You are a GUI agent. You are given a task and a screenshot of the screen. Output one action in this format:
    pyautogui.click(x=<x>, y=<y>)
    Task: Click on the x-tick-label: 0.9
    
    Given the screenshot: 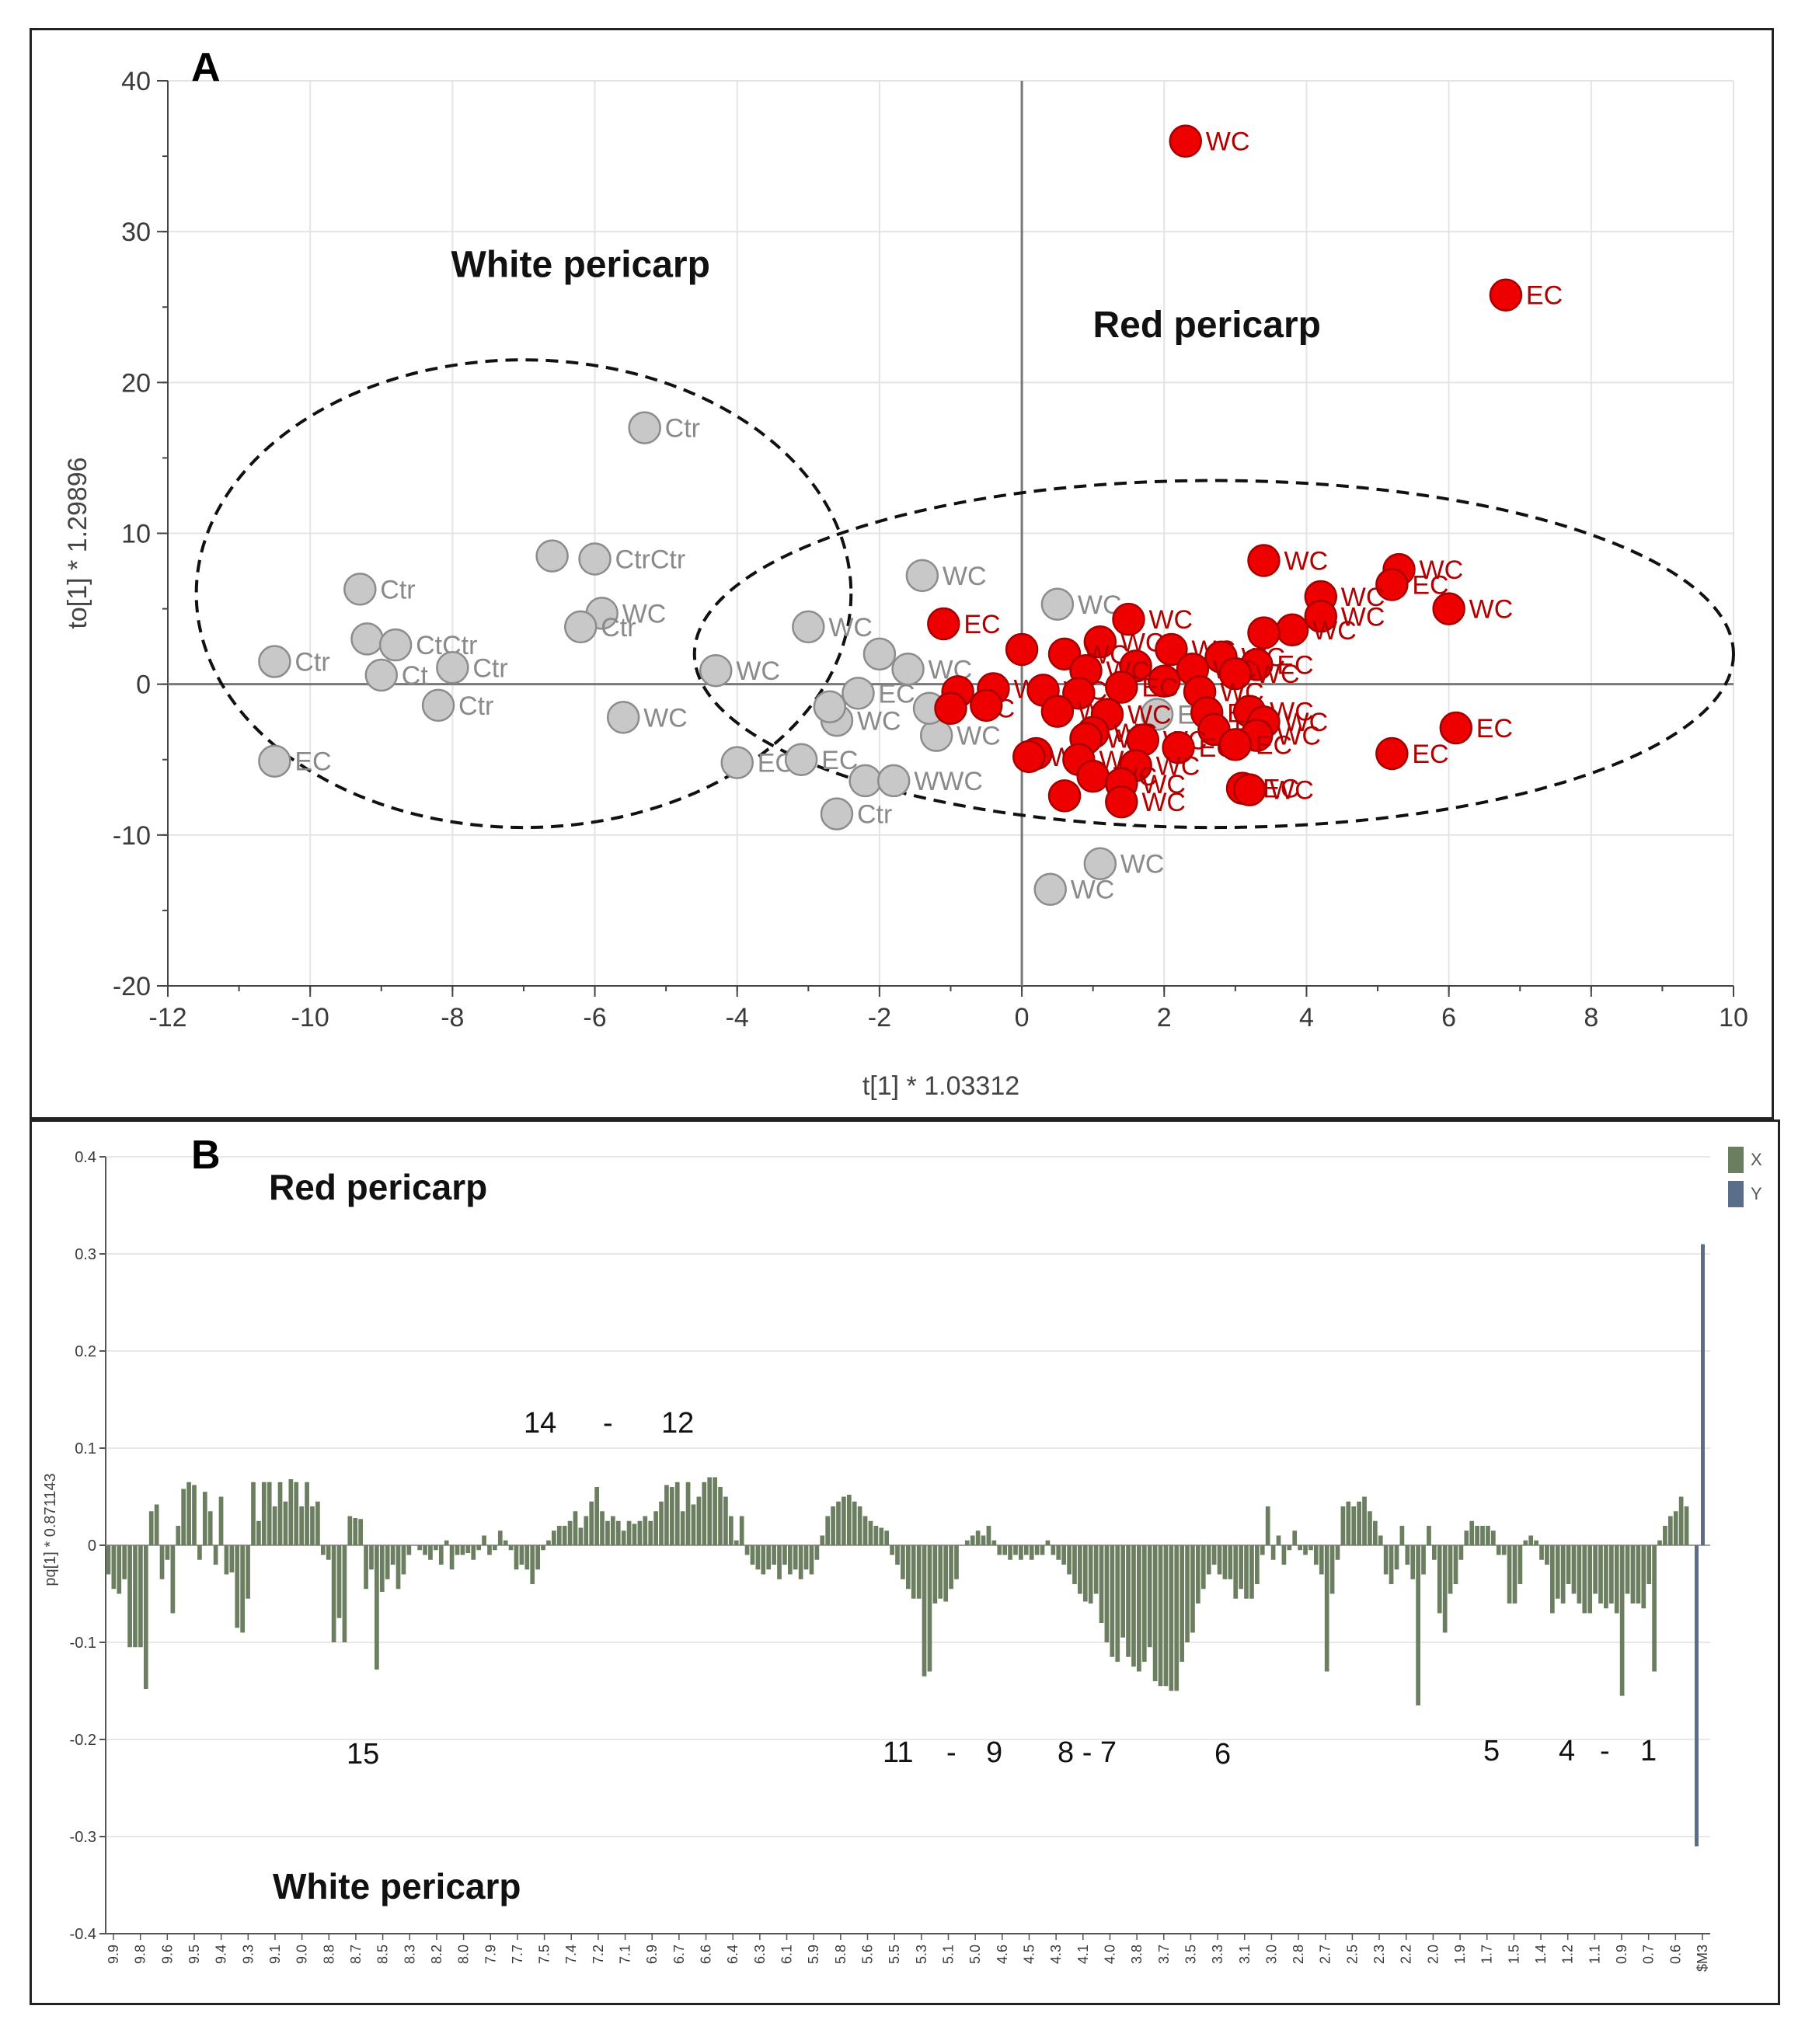 What is the action you would take?
    pyautogui.click(x=1621, y=1955)
    